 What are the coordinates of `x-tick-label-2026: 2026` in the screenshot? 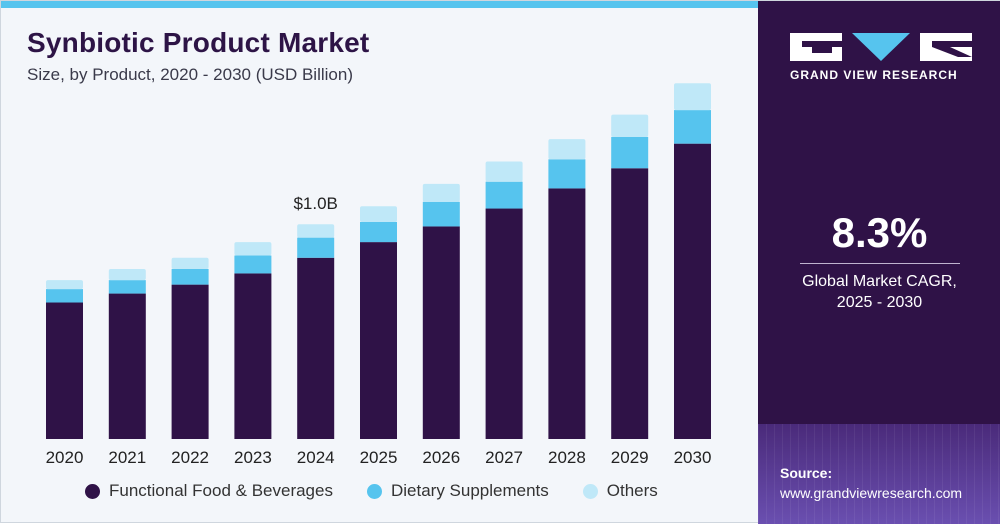 It's located at (441, 457).